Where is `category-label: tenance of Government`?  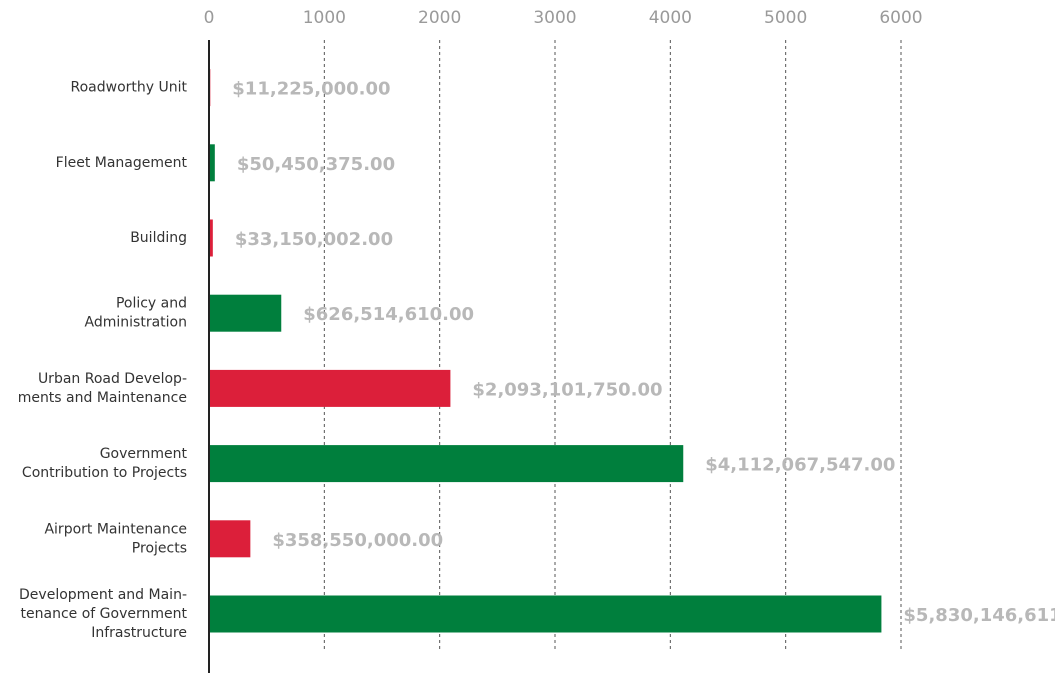 category-label: tenance of Government is located at coordinates (104, 614).